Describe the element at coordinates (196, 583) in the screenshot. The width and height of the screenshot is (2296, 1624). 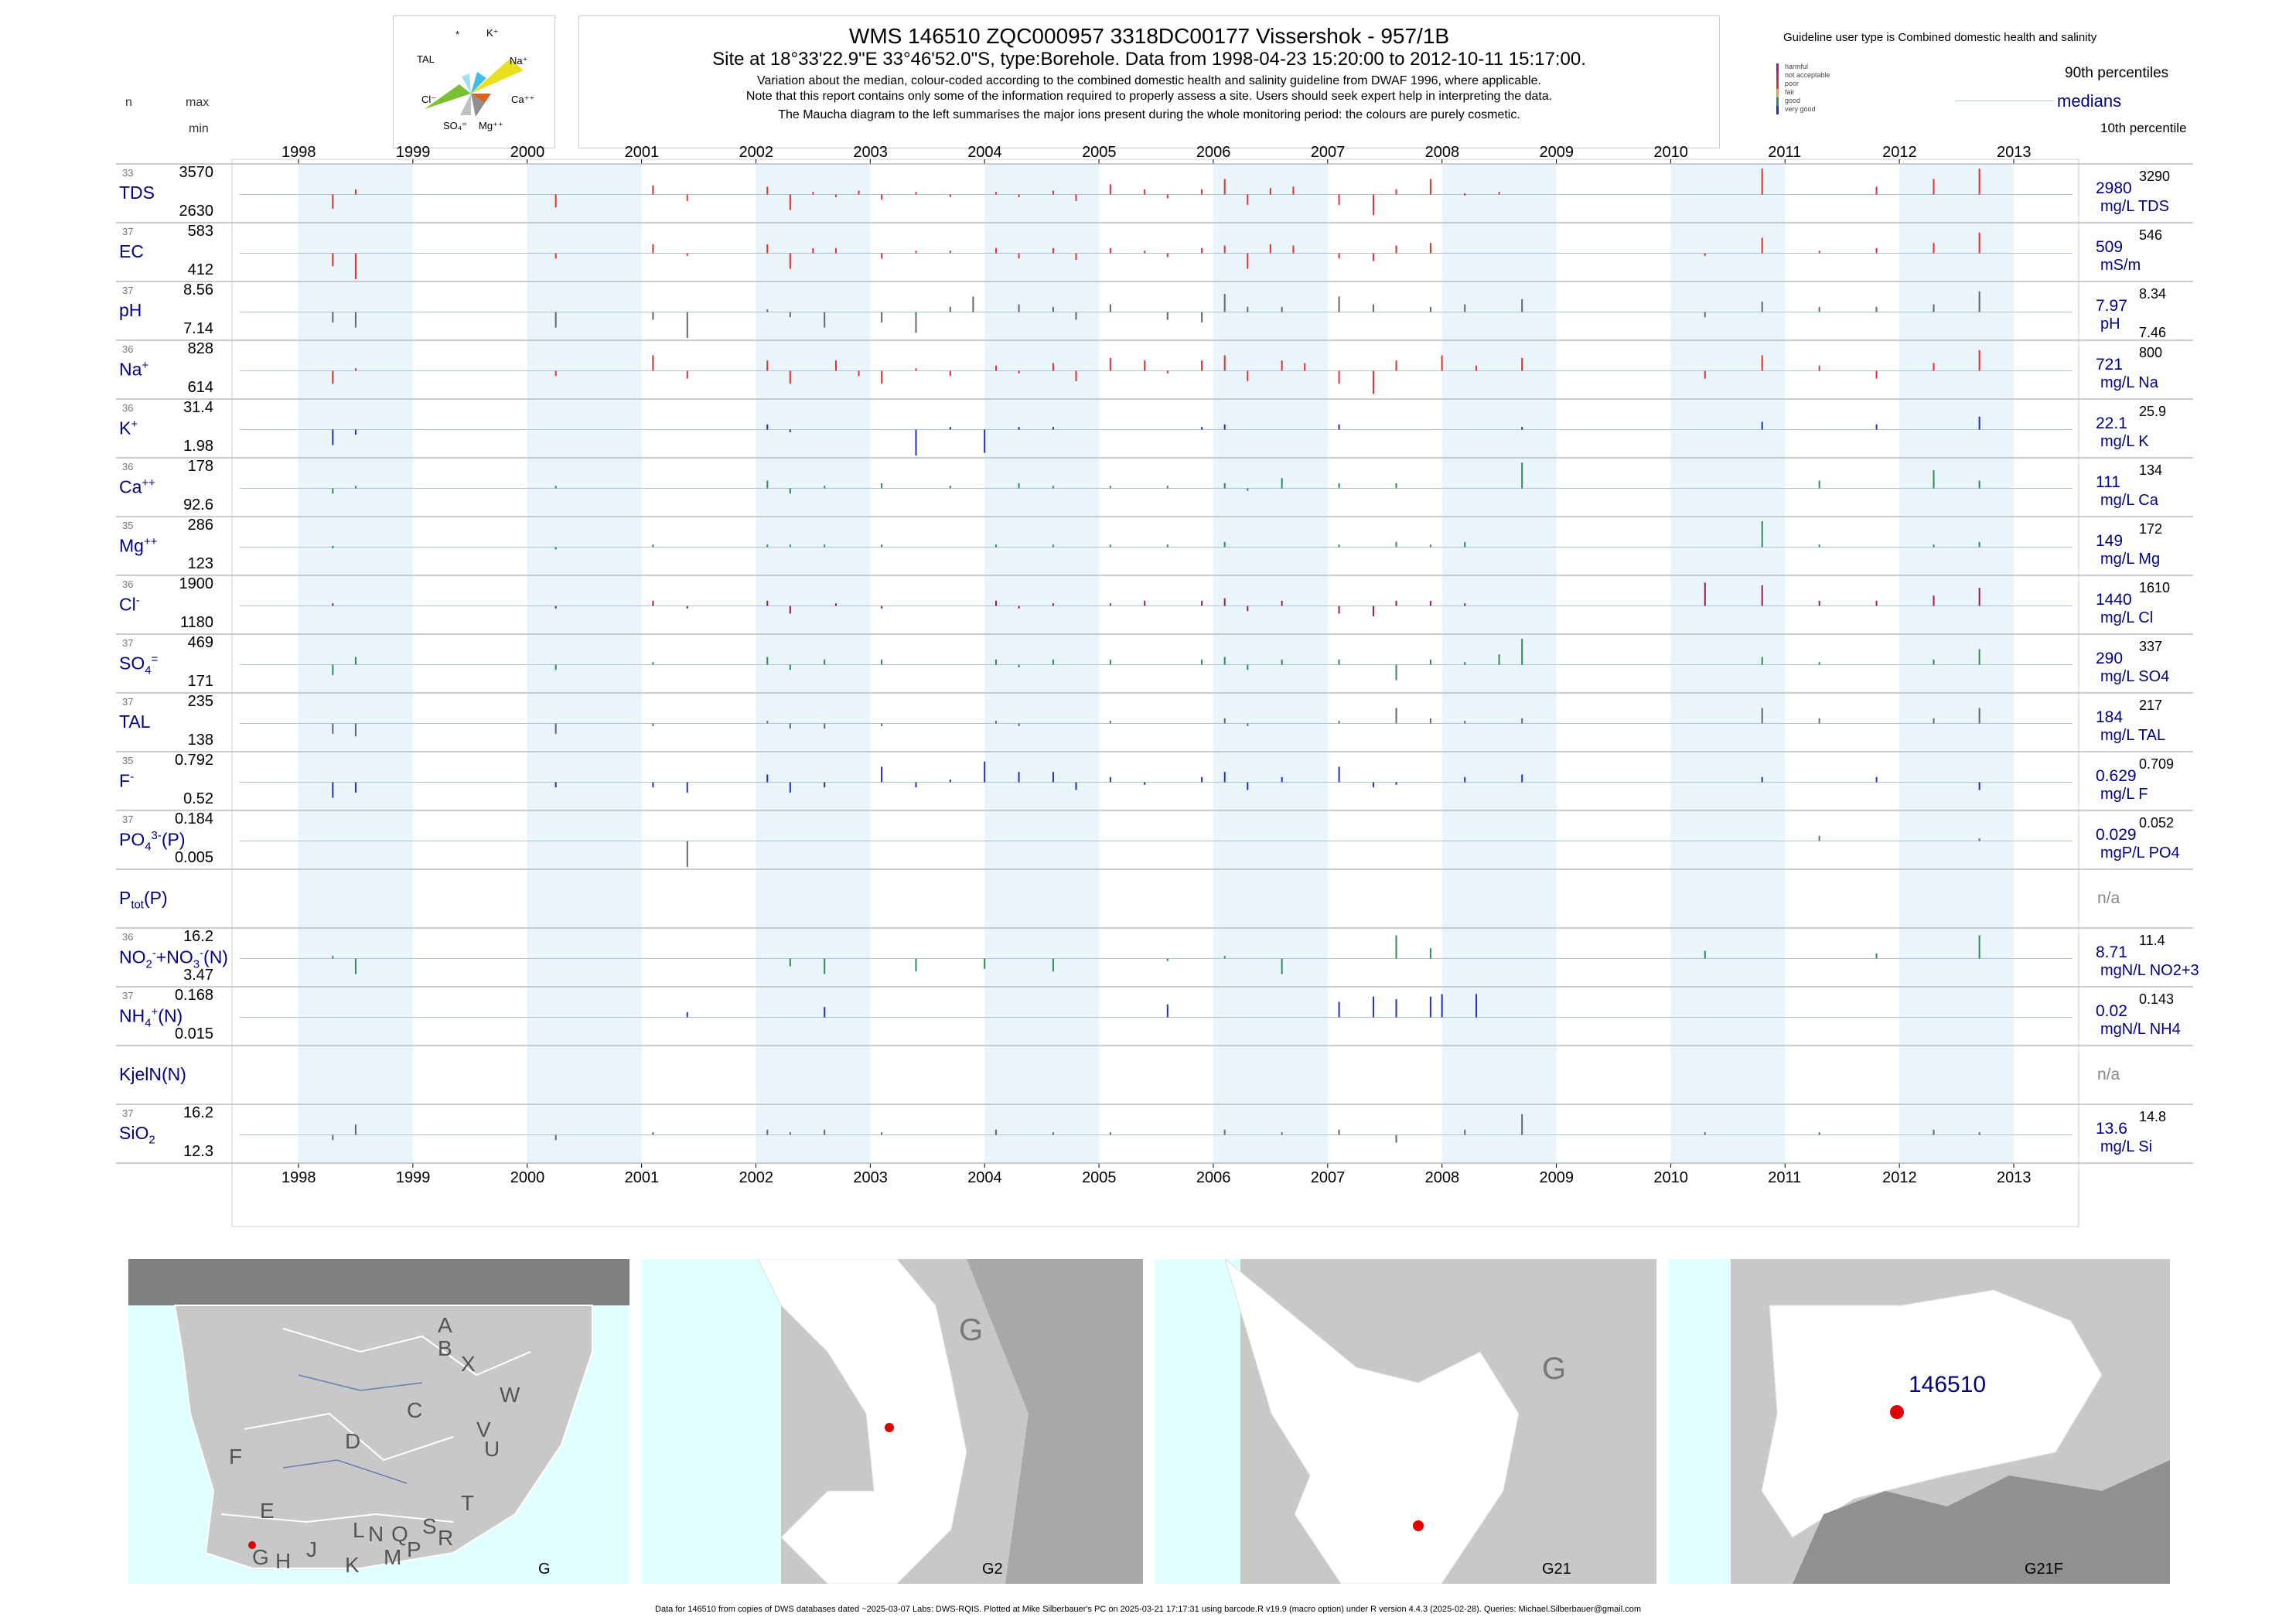
I see `param-max: 1900` at that location.